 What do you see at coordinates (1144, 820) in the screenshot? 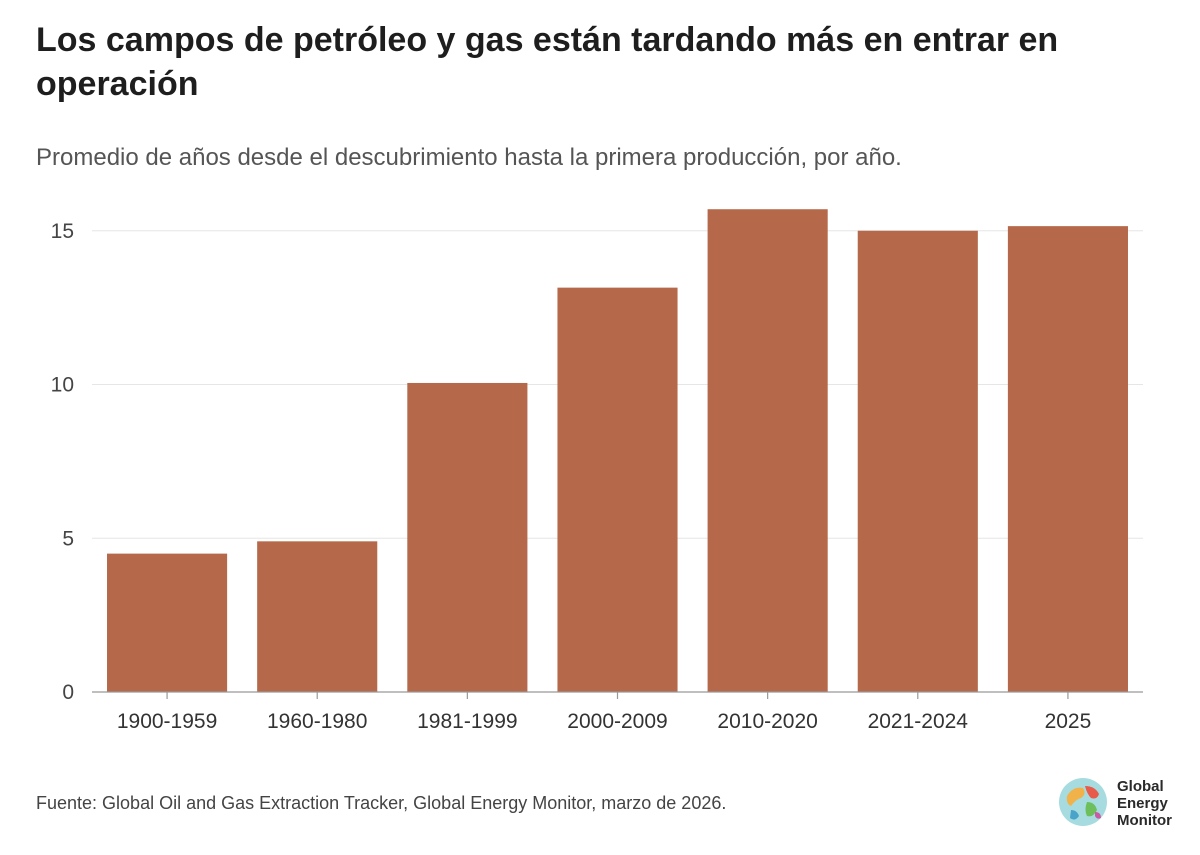
I see `logo-line-3: Monitor` at bounding box center [1144, 820].